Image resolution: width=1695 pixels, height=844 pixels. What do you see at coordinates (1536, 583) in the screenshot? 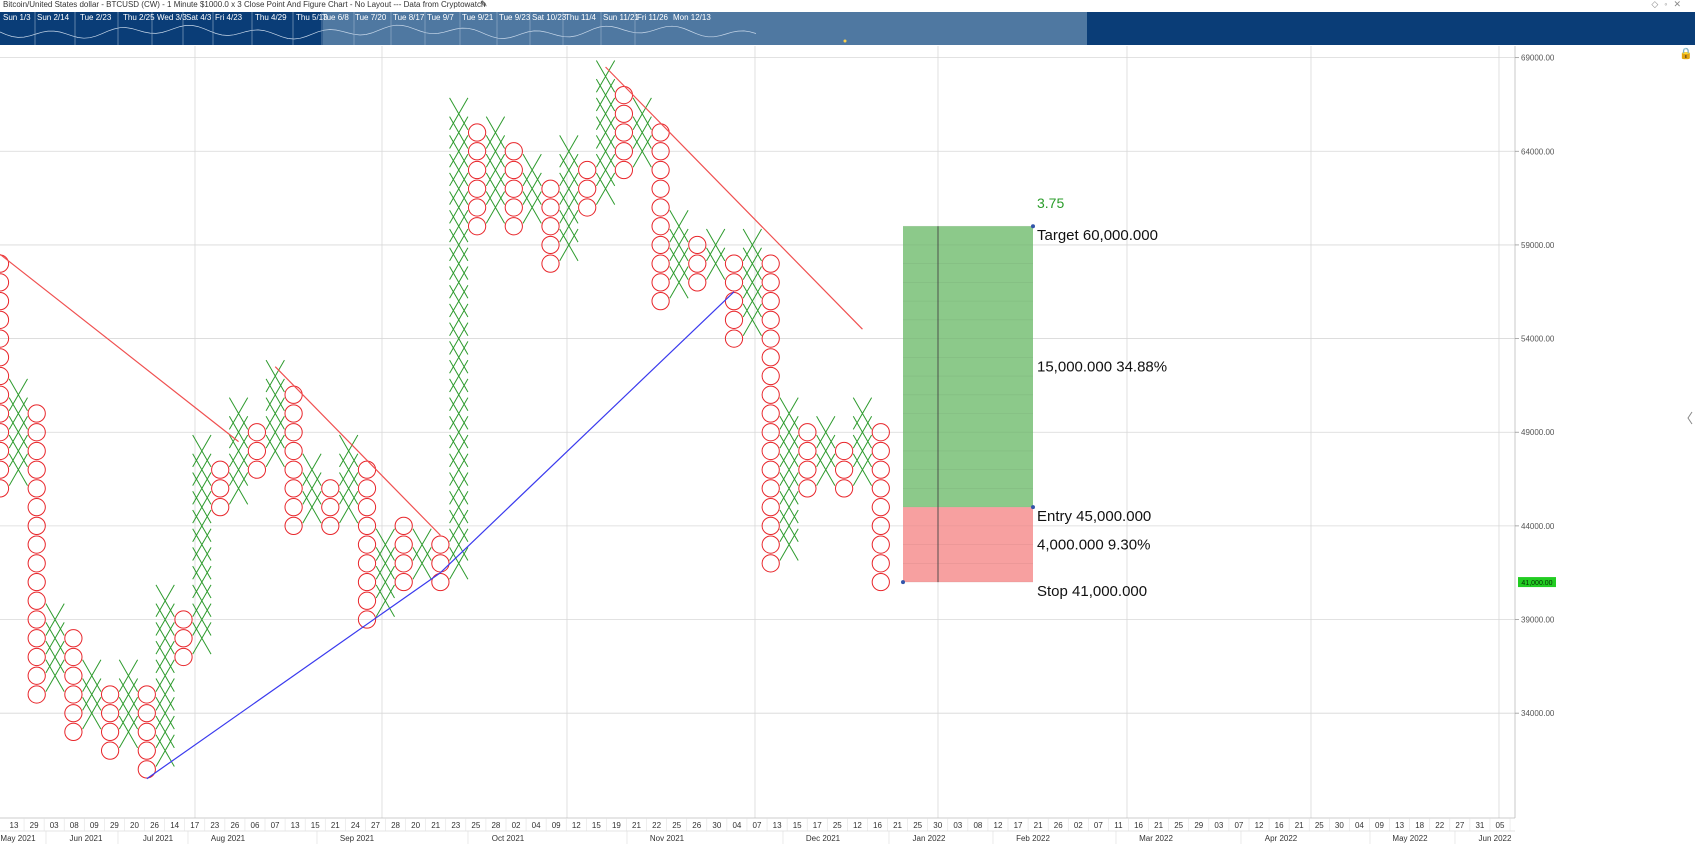
I see `last-price-label: 41,000.00` at bounding box center [1536, 583].